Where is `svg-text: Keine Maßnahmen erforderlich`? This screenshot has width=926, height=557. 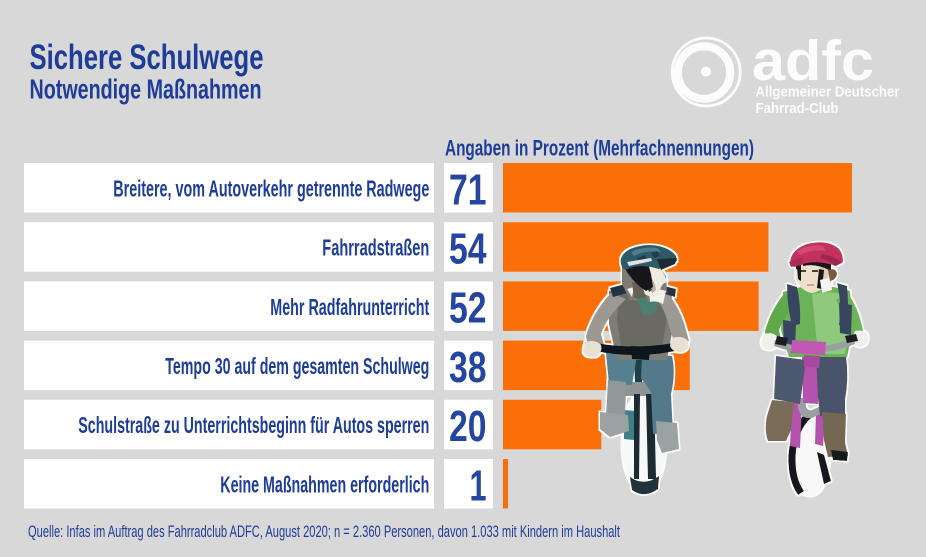
svg-text: Keine Maßnahmen erforderlich is located at coordinates (324, 484).